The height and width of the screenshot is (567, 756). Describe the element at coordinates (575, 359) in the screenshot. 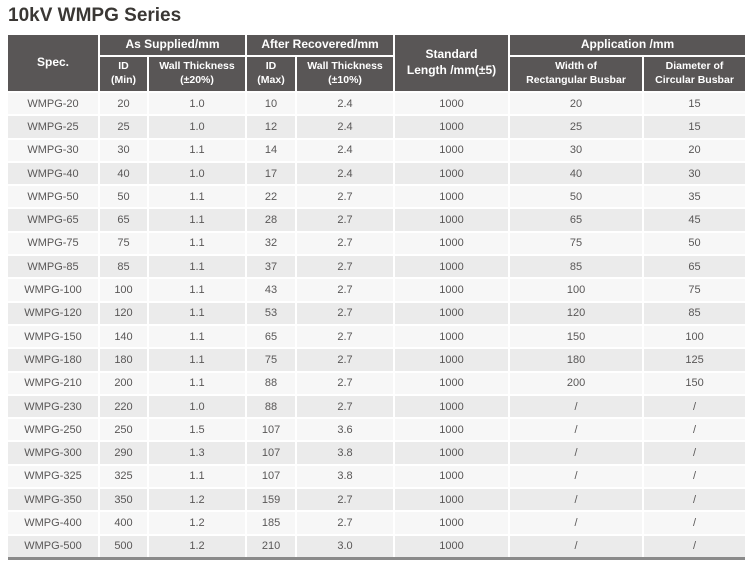

I see `value-cell: 180` at that location.